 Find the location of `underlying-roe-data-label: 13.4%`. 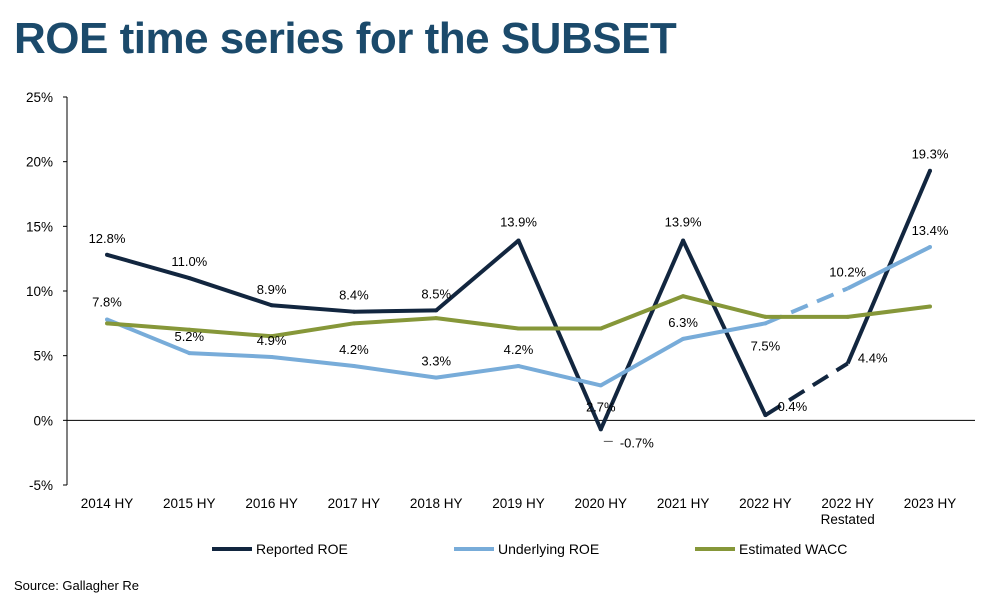

underlying-roe-data-label: 13.4% is located at coordinates (930, 230).